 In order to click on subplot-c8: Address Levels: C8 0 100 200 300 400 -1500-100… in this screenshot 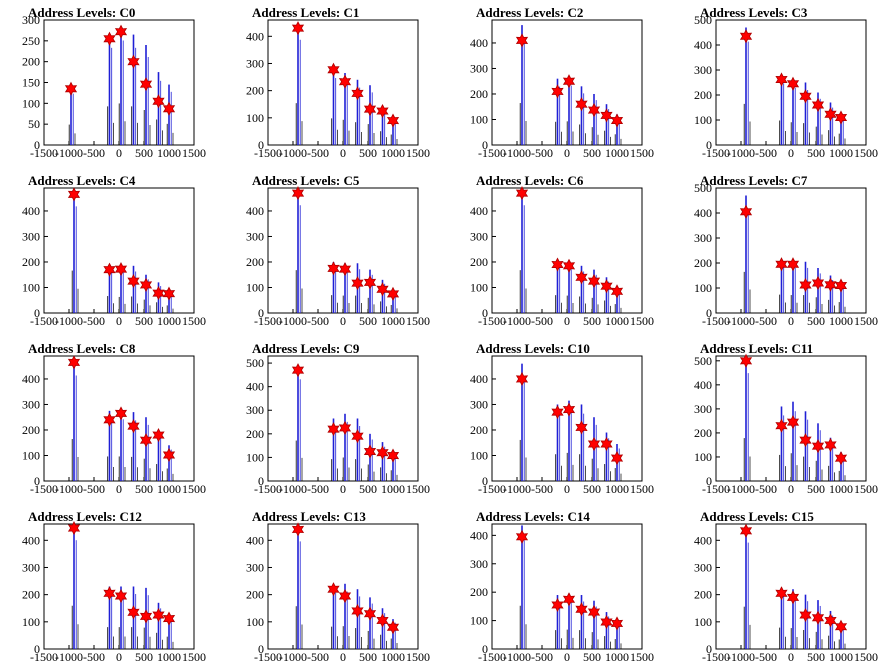, I will do `click(114, 418)`.